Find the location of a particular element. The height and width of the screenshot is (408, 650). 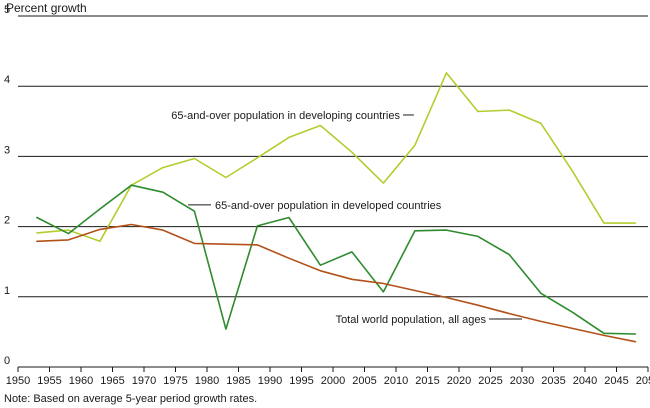

x-tick-label: 1975 is located at coordinates (175, 381).